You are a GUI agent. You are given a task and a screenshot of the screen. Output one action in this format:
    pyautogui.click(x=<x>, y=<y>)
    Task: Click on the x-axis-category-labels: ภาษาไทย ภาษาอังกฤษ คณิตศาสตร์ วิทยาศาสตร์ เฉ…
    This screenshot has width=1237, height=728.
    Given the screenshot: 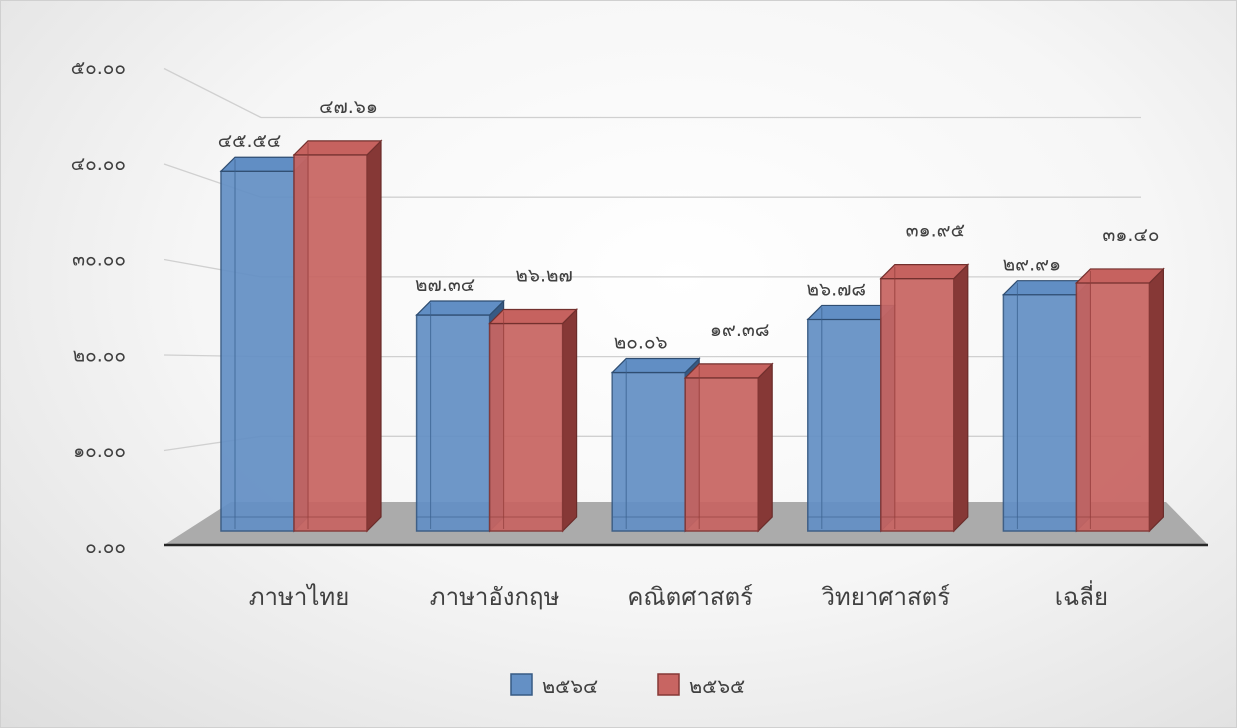 What is the action you would take?
    pyautogui.click(x=678, y=595)
    